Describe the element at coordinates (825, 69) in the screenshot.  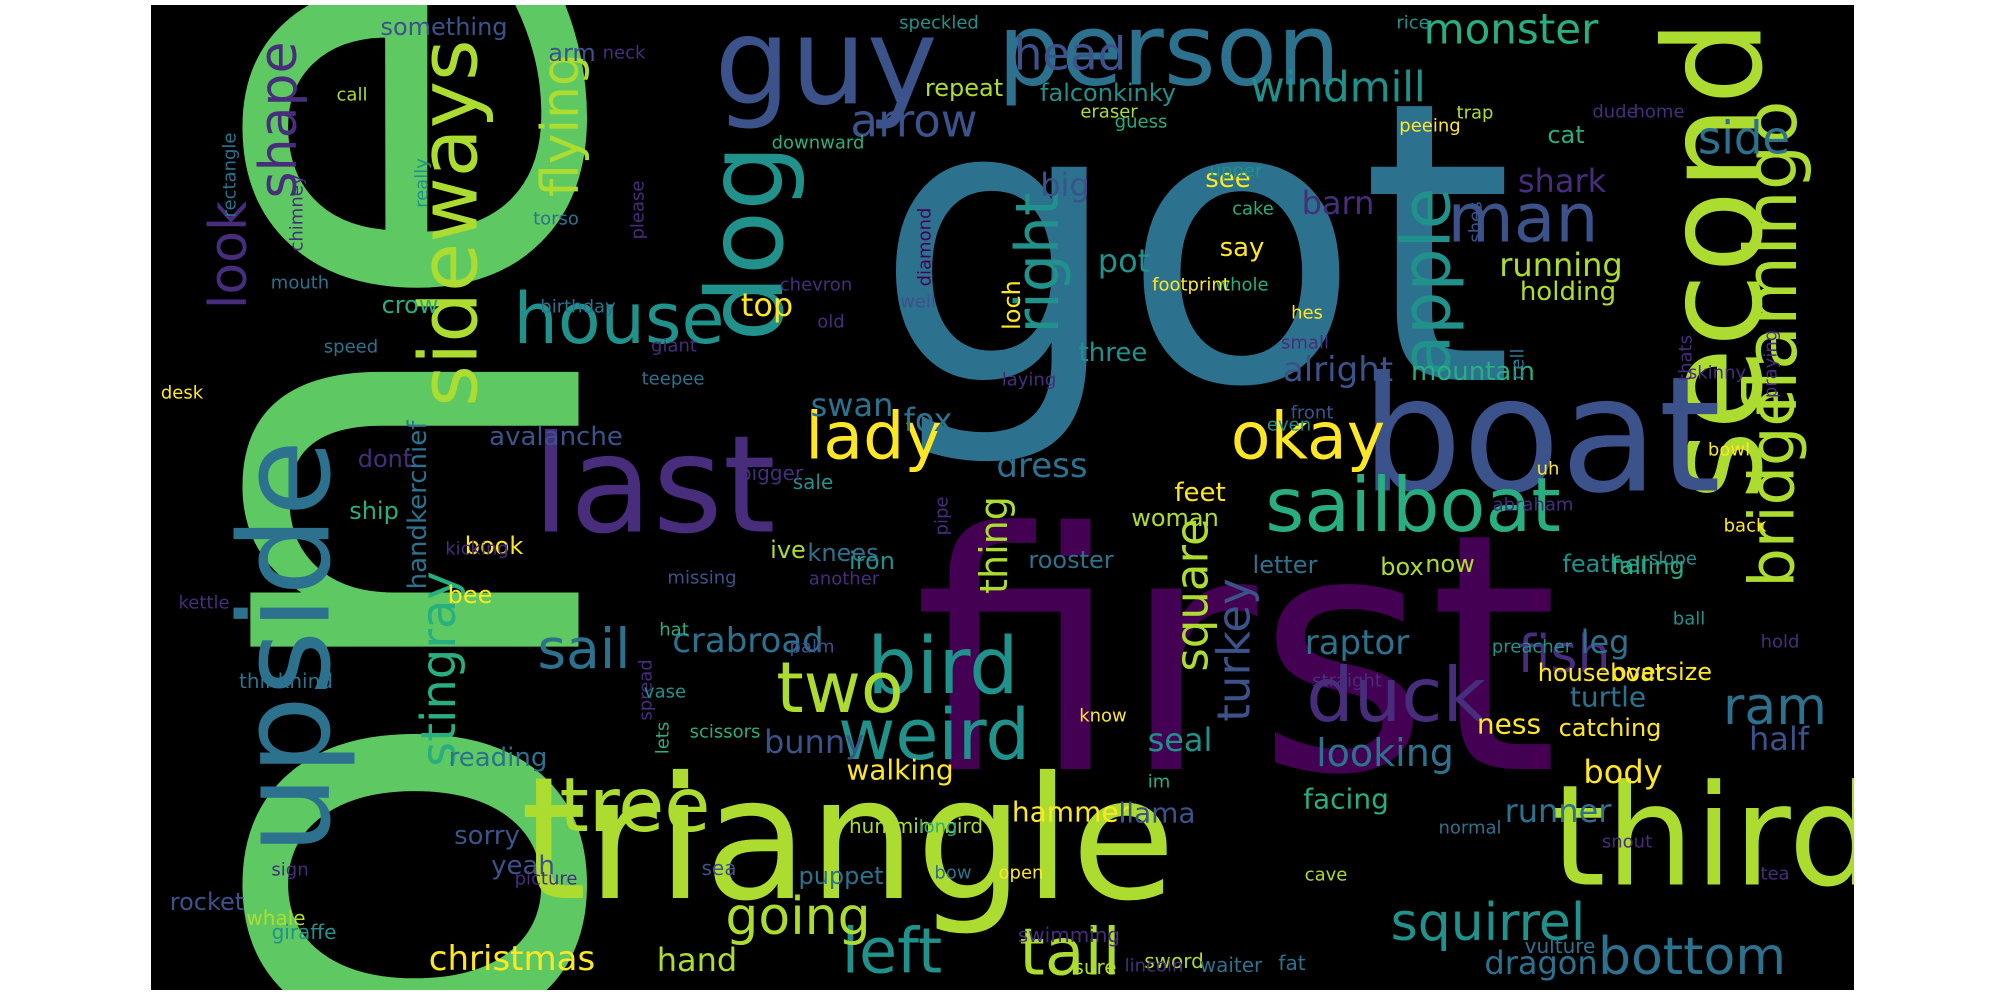
I see `word-guy: guy` at that location.